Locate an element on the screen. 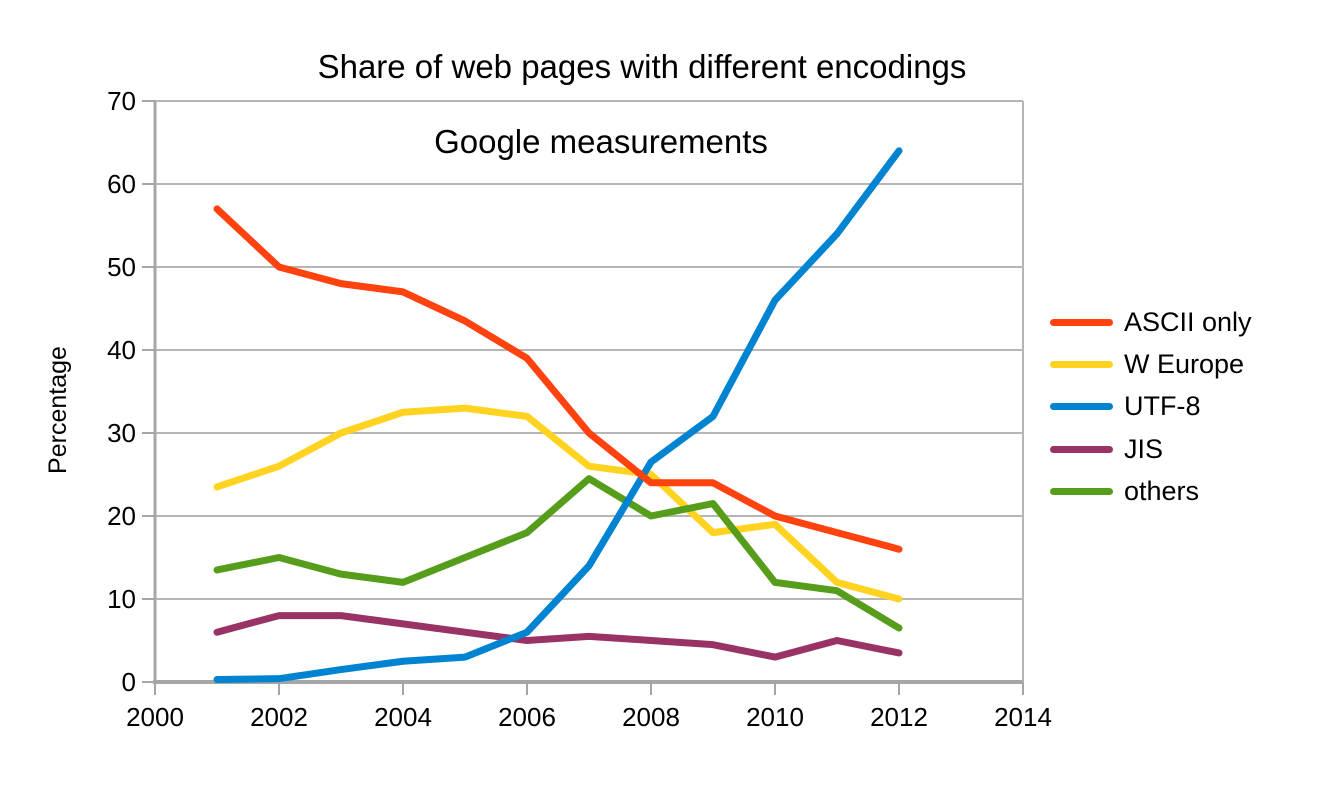  y-tick-label: 40 is located at coordinates (121, 350).